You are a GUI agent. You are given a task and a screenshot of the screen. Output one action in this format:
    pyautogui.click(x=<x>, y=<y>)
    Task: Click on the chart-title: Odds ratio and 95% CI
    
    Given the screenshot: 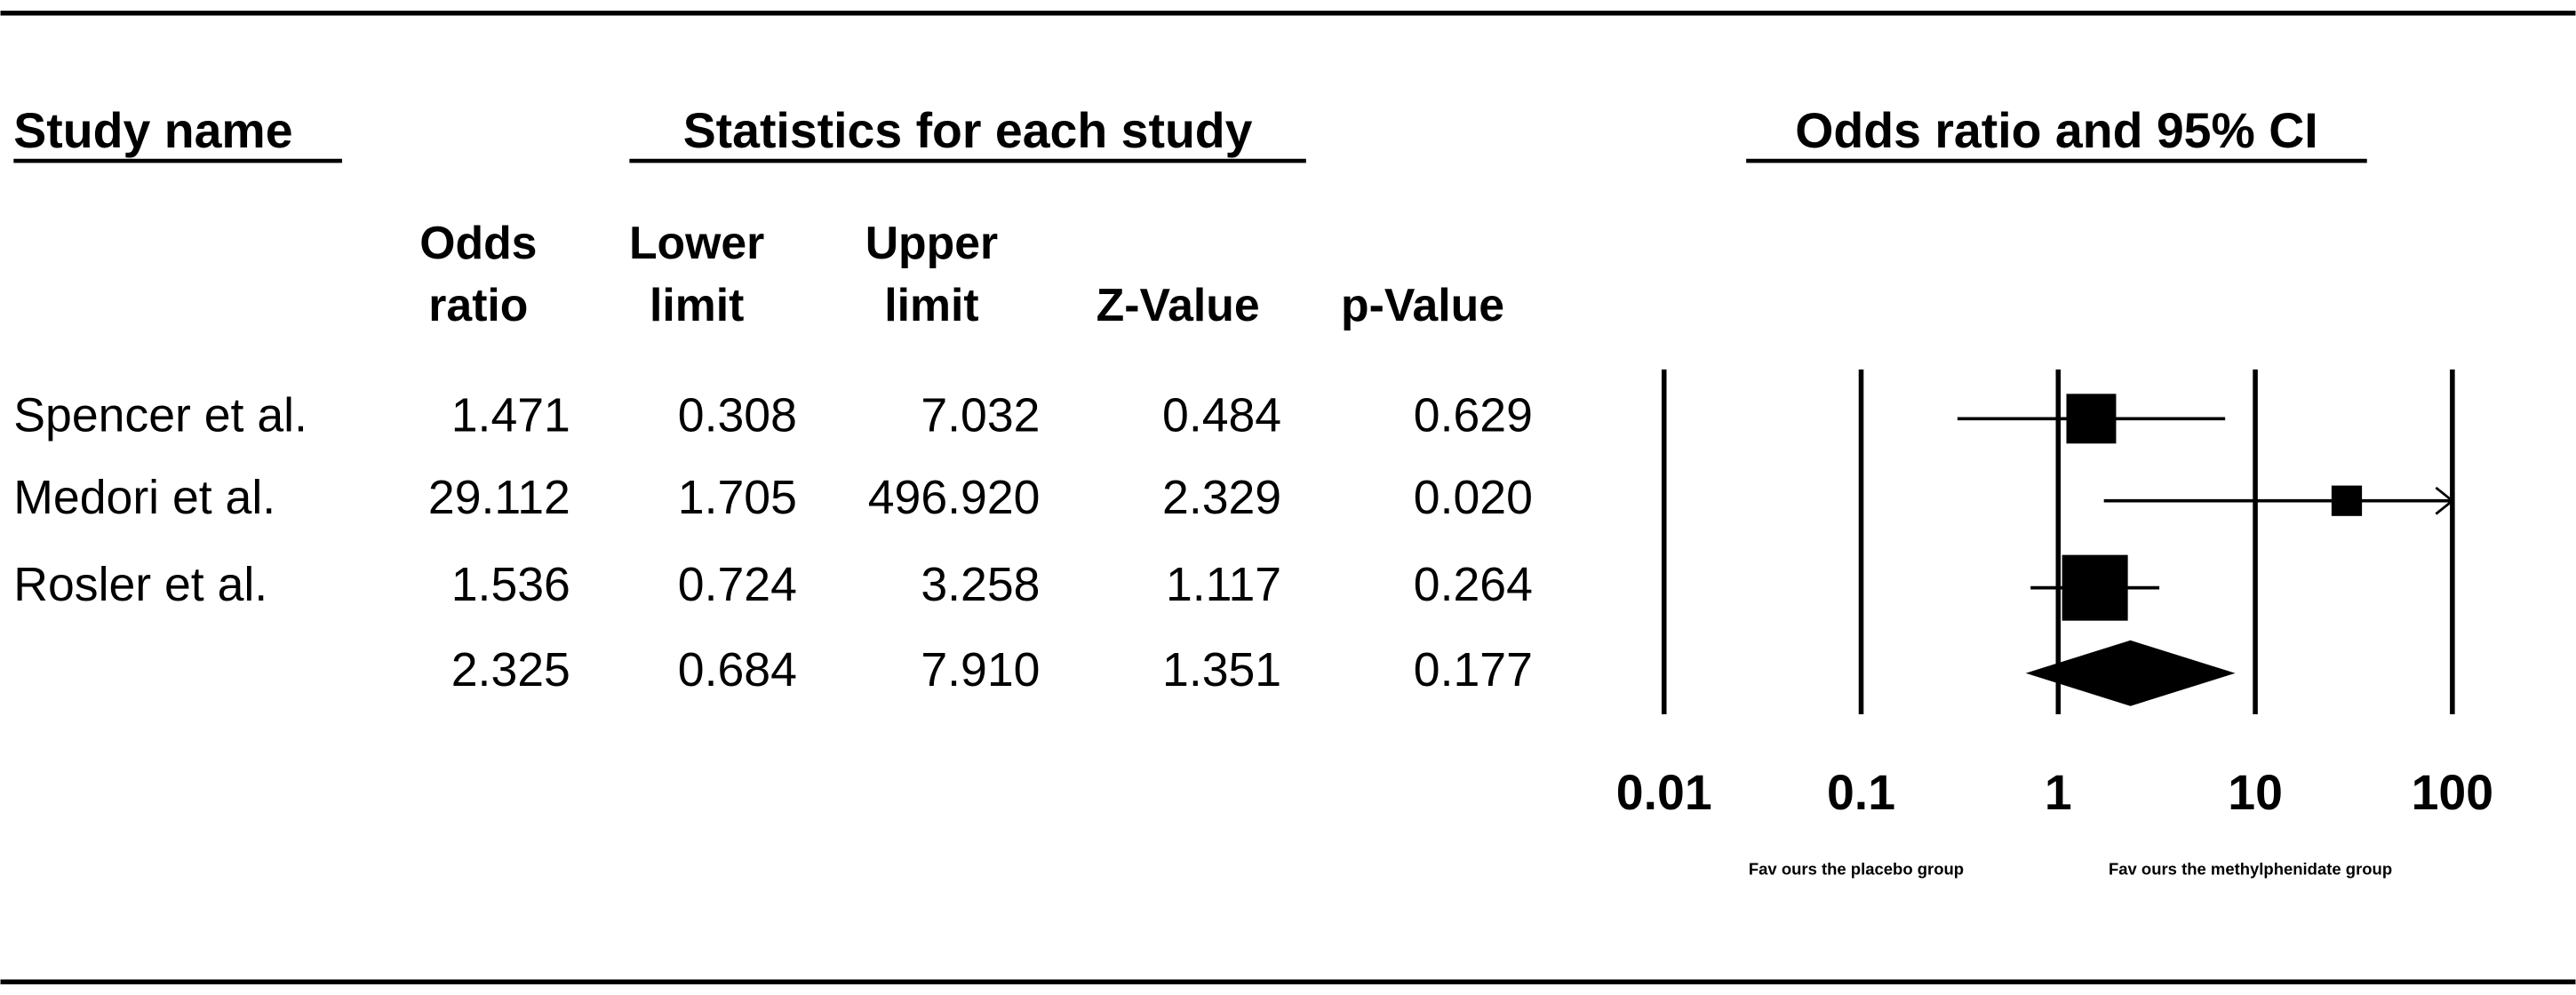 What is the action you would take?
    pyautogui.click(x=2056, y=130)
    